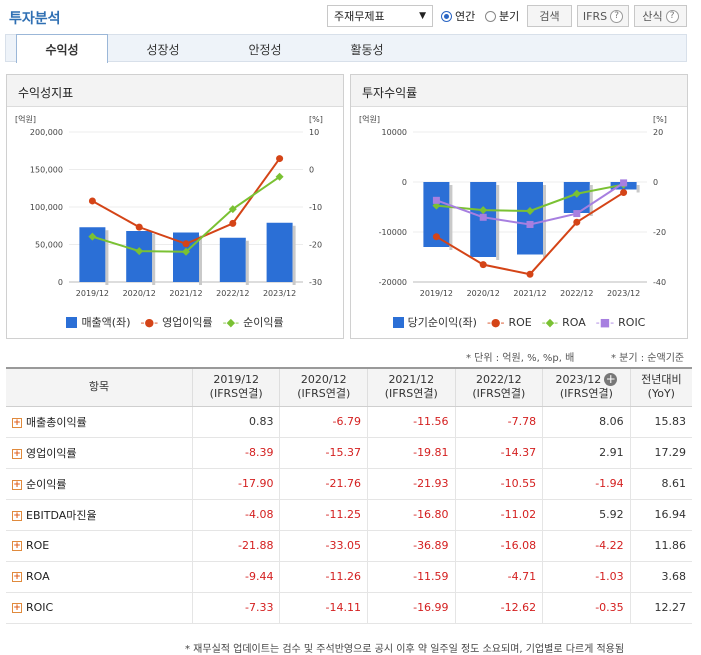 This screenshot has width=701, height=655. Describe the element at coordinates (605, 322) in the screenshot. I see `line-marker-icon: -■-` at that location.